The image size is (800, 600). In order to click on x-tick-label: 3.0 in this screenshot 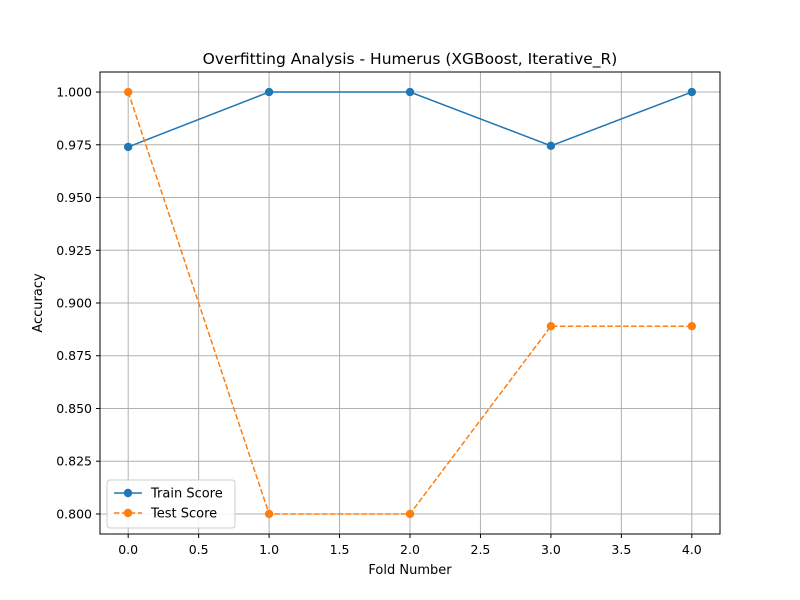, I will do `click(551, 549)`.